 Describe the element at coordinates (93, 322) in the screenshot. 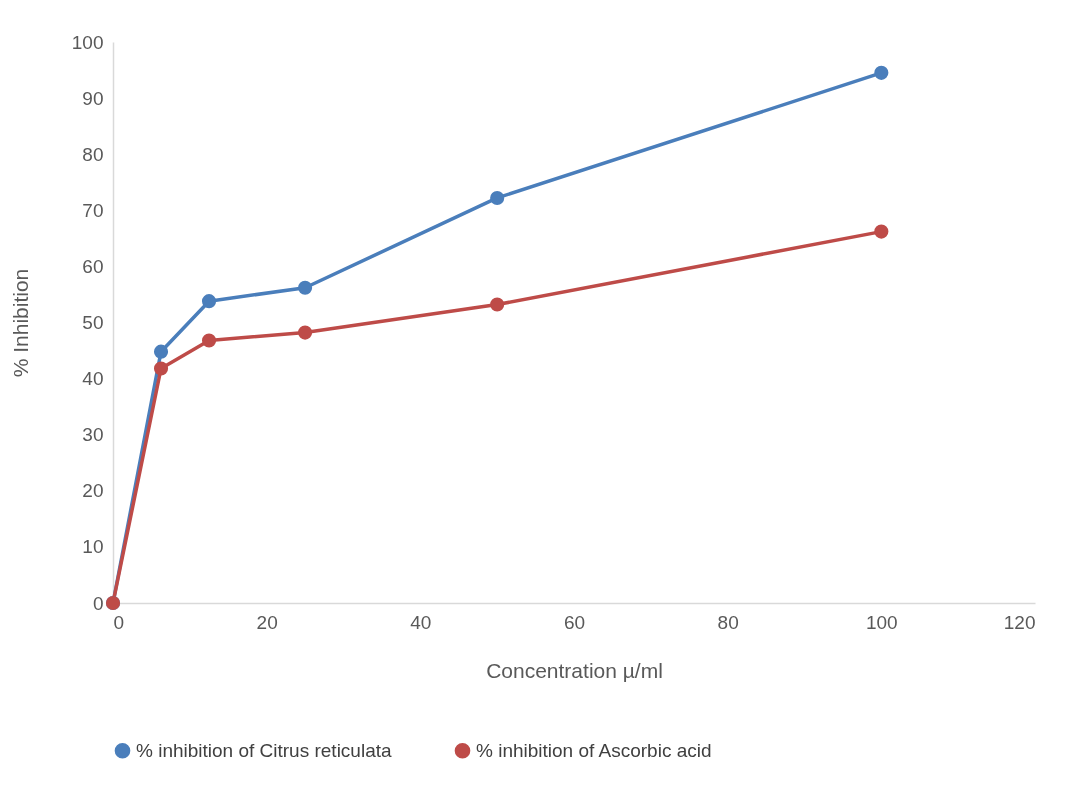

I see `y-tick-label: 50` at that location.